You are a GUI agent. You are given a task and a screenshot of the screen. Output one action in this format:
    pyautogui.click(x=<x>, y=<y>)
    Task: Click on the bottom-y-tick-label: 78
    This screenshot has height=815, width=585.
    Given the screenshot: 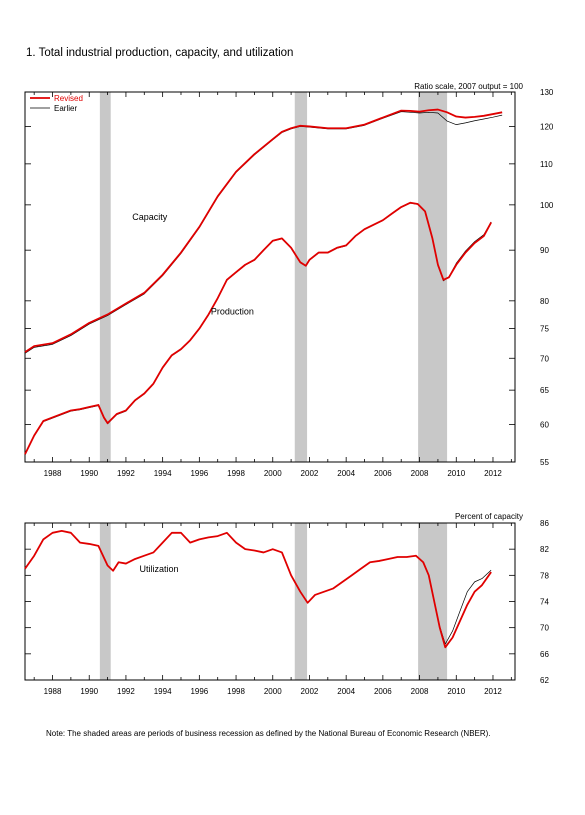 What is the action you would take?
    pyautogui.click(x=544, y=575)
    